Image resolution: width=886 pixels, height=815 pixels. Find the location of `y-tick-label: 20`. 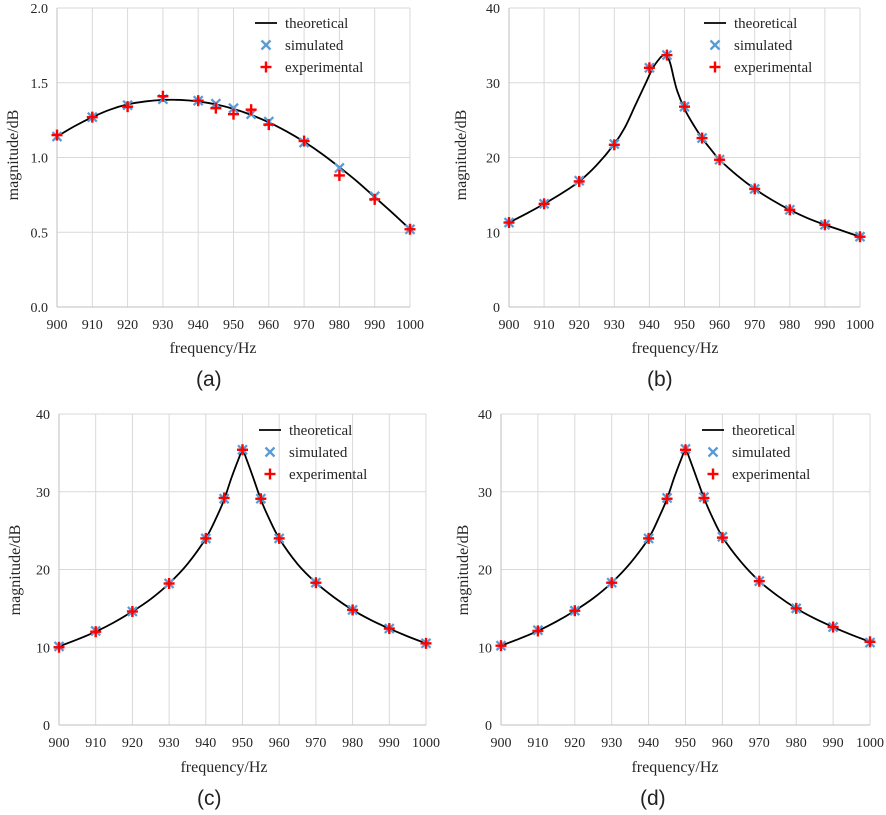

y-tick-label: 20 is located at coordinates (43, 571).